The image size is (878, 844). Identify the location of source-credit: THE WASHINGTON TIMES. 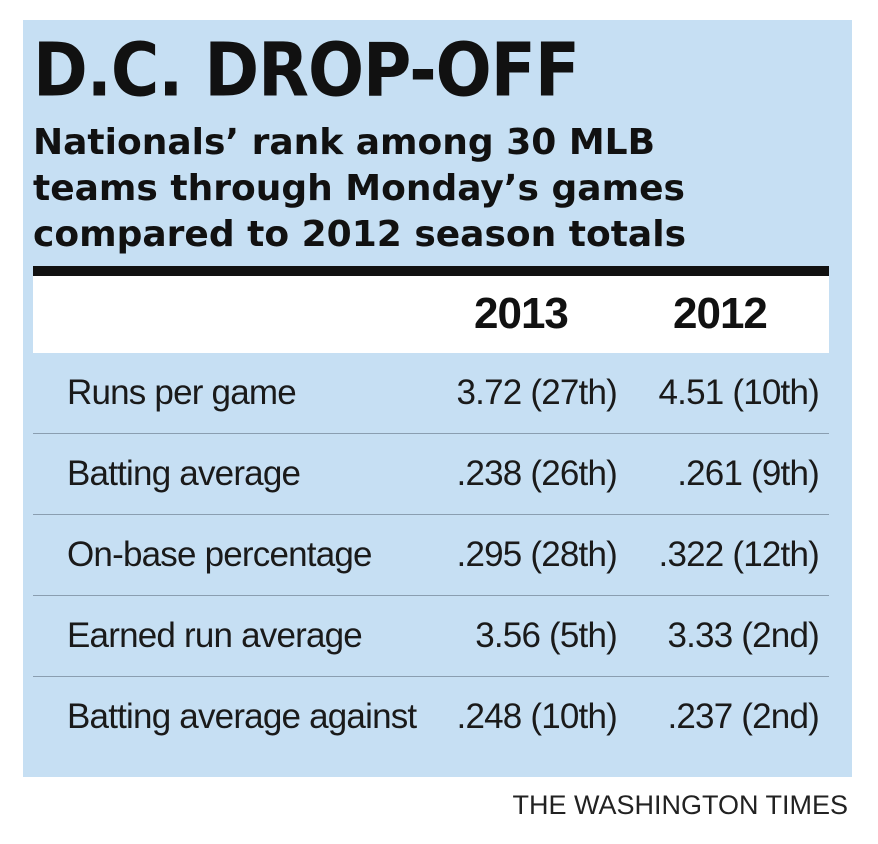
(680, 805).